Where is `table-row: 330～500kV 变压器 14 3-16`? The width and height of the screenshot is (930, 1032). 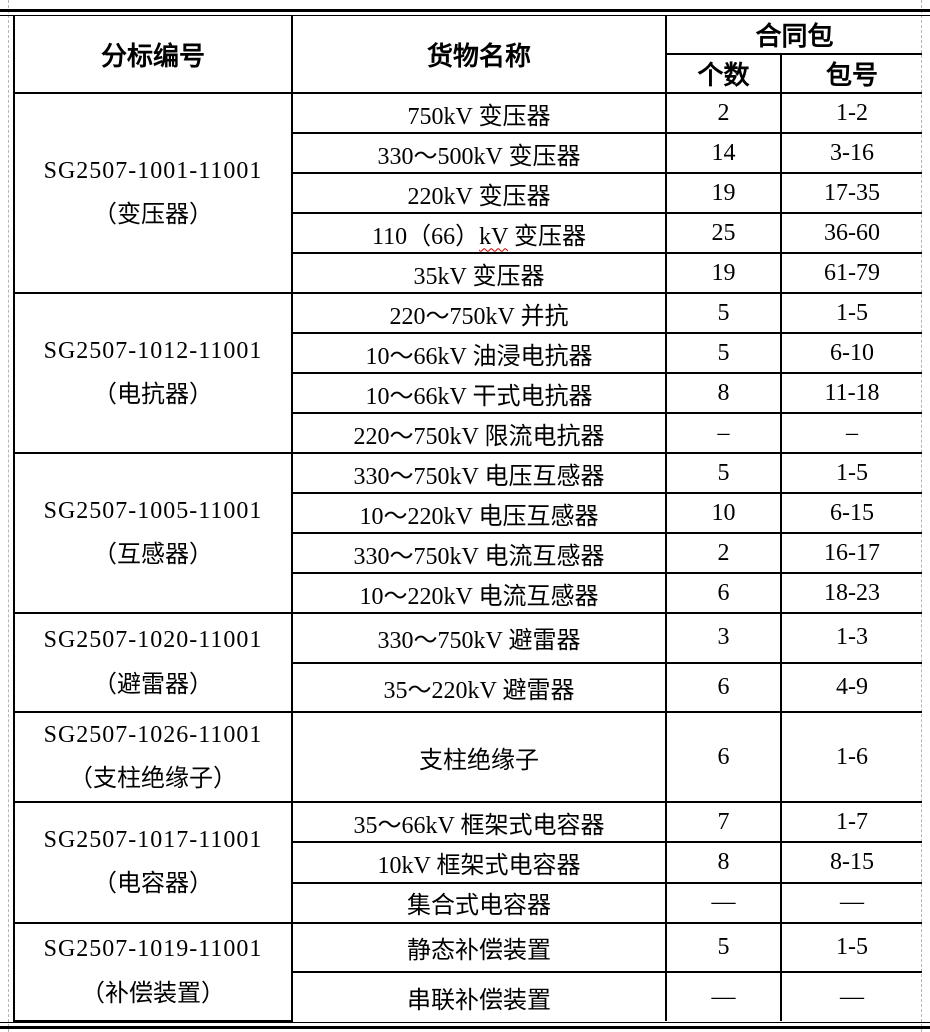 table-row: 330～500kV 变压器 14 3-16 is located at coordinates (468, 153).